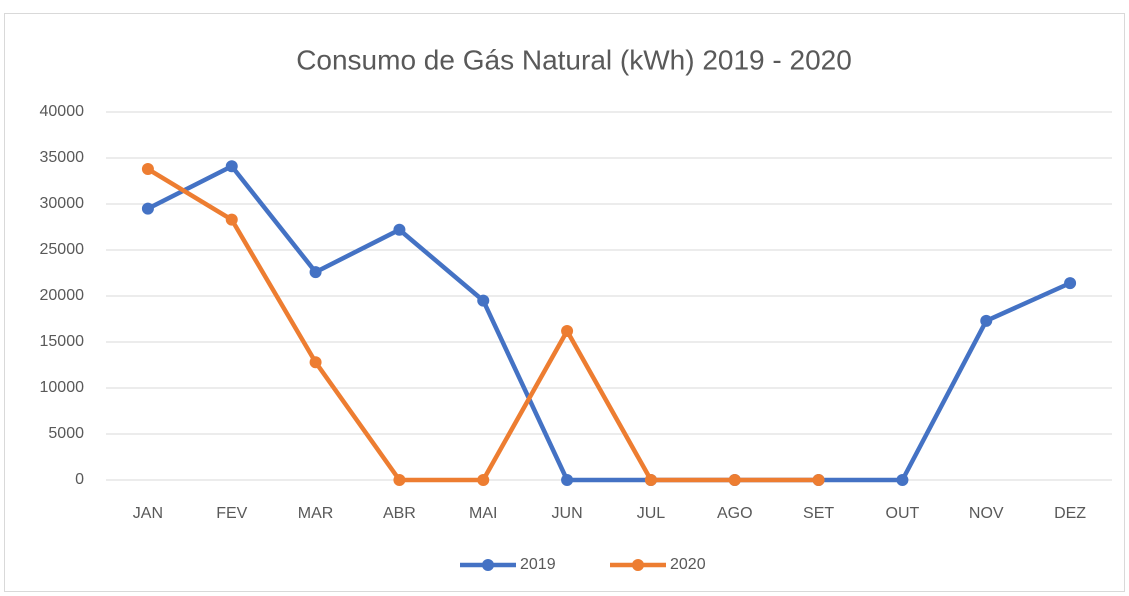 The width and height of the screenshot is (1129, 596). What do you see at coordinates (316, 513) in the screenshot?
I see `x-tick-label: MAR` at bounding box center [316, 513].